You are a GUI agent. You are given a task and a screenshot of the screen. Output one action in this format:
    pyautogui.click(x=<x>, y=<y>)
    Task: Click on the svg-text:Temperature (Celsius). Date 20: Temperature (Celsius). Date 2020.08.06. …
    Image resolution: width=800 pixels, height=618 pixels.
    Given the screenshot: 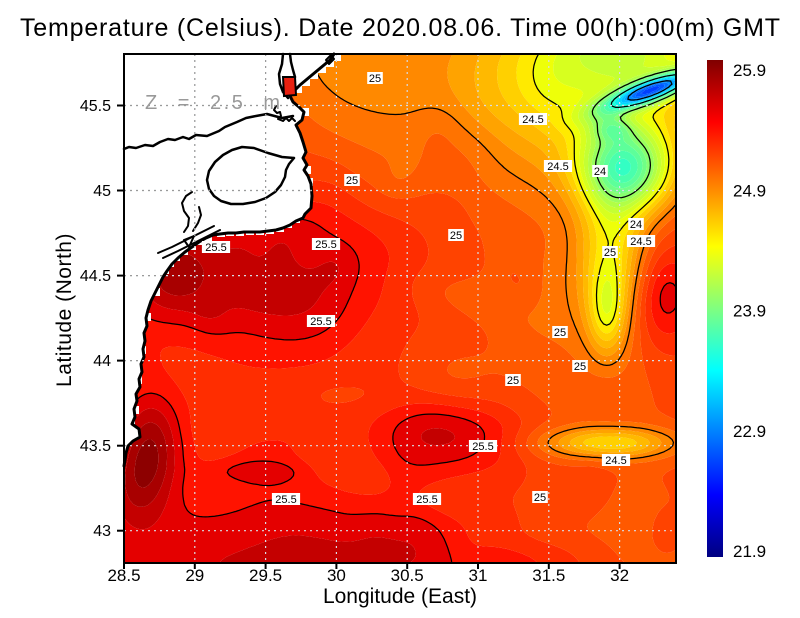 What is the action you would take?
    pyautogui.click(x=400, y=28)
    